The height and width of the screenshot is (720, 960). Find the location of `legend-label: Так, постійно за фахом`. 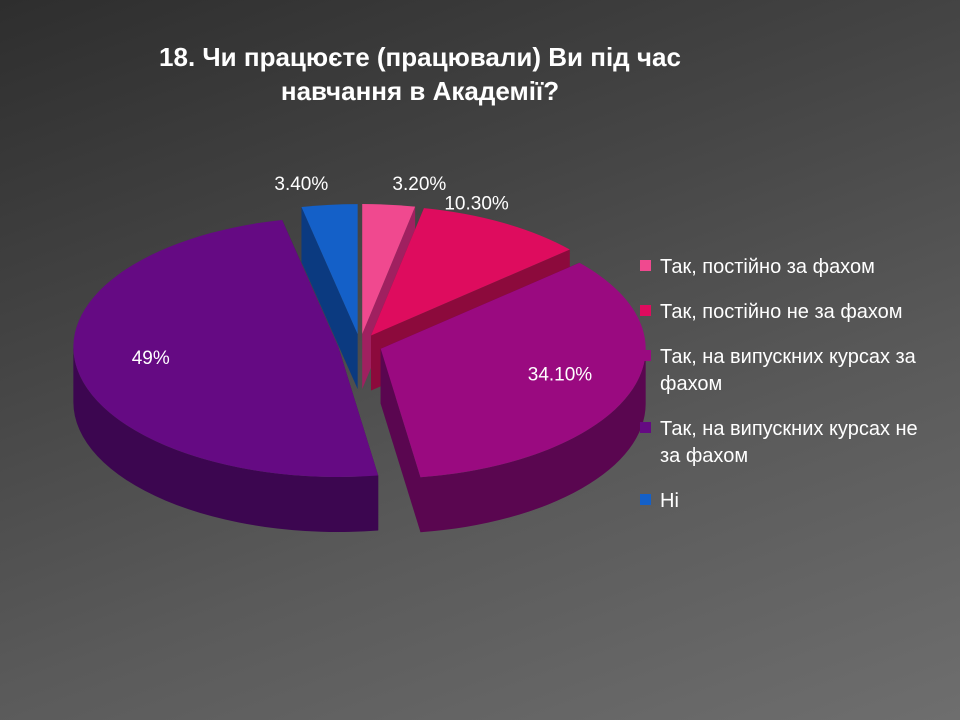

legend-label: Так, постійно за фахом is located at coordinates (767, 267).